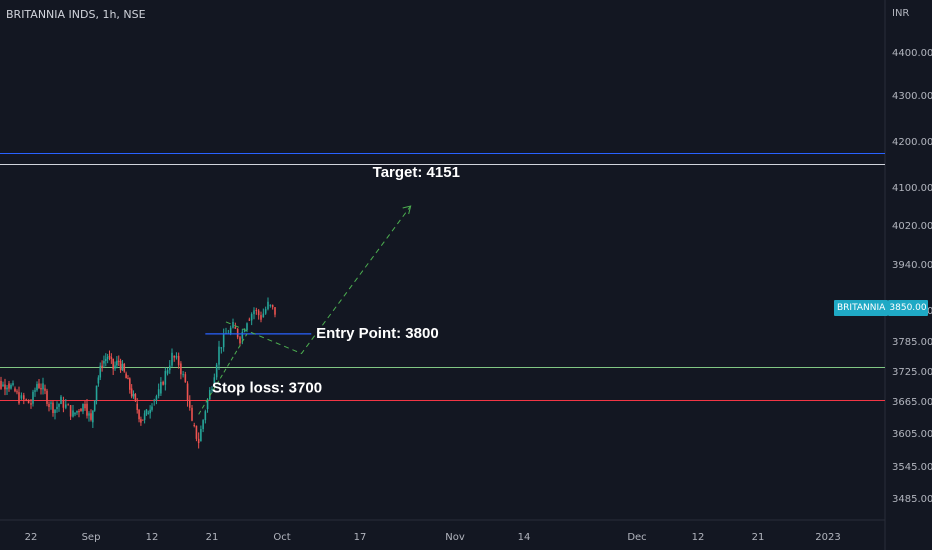 Image resolution: width=932 pixels, height=550 pixels. I want to click on target-projection-path, so click(318, 280).